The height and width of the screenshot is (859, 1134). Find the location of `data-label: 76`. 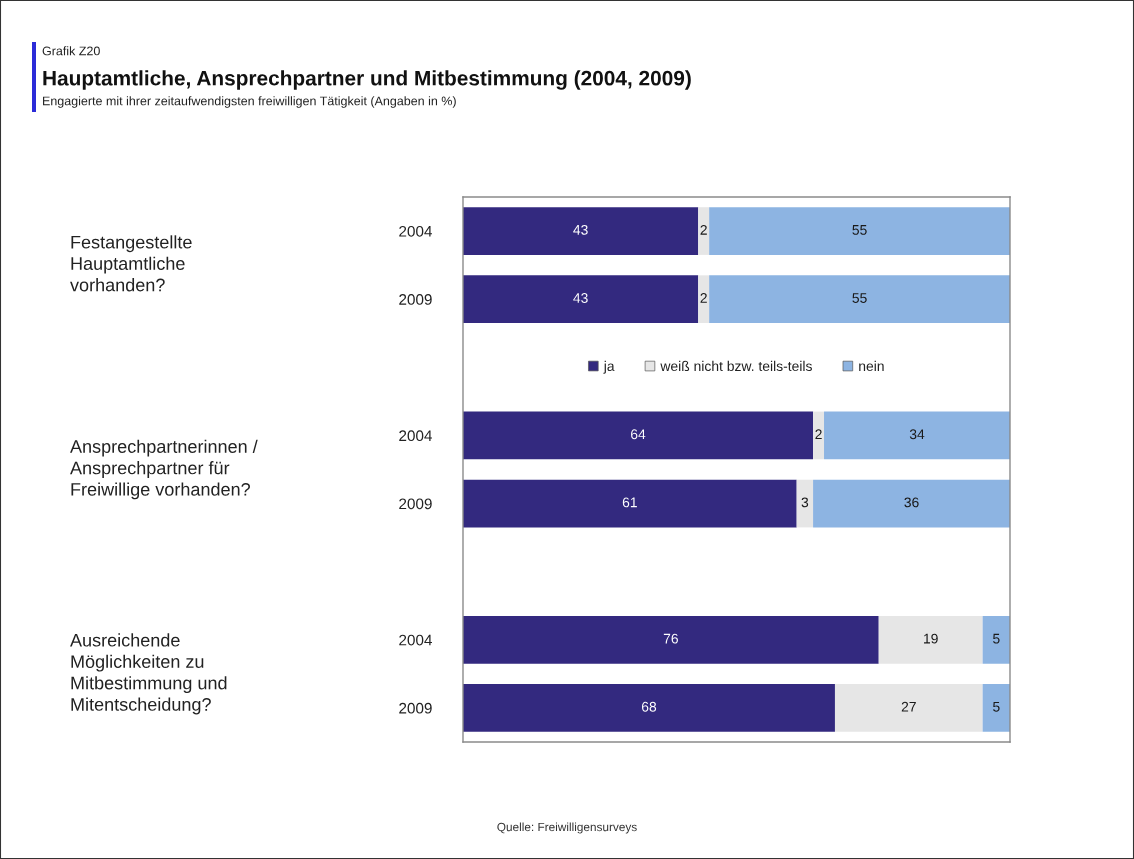

data-label: 76 is located at coordinates (670, 638).